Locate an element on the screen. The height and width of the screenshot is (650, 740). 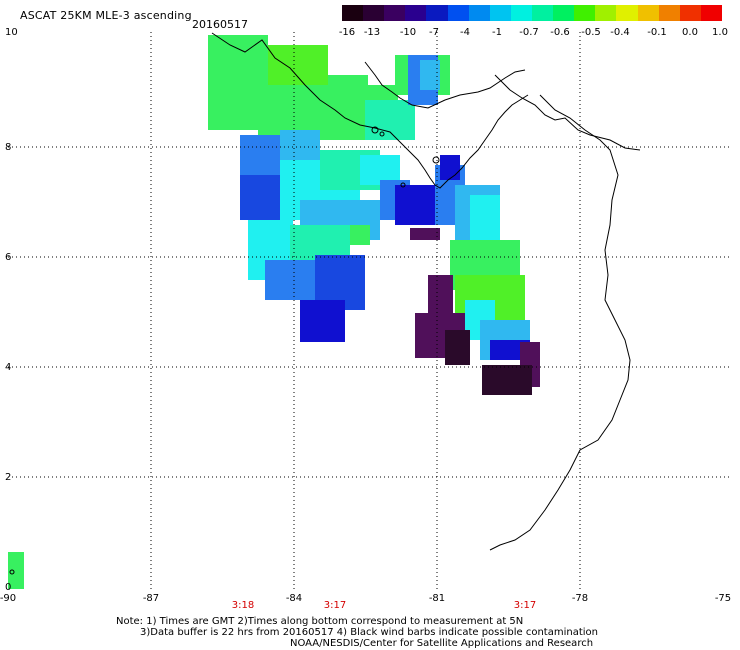
colorbar-label: -1 is located at coordinates (497, 32).